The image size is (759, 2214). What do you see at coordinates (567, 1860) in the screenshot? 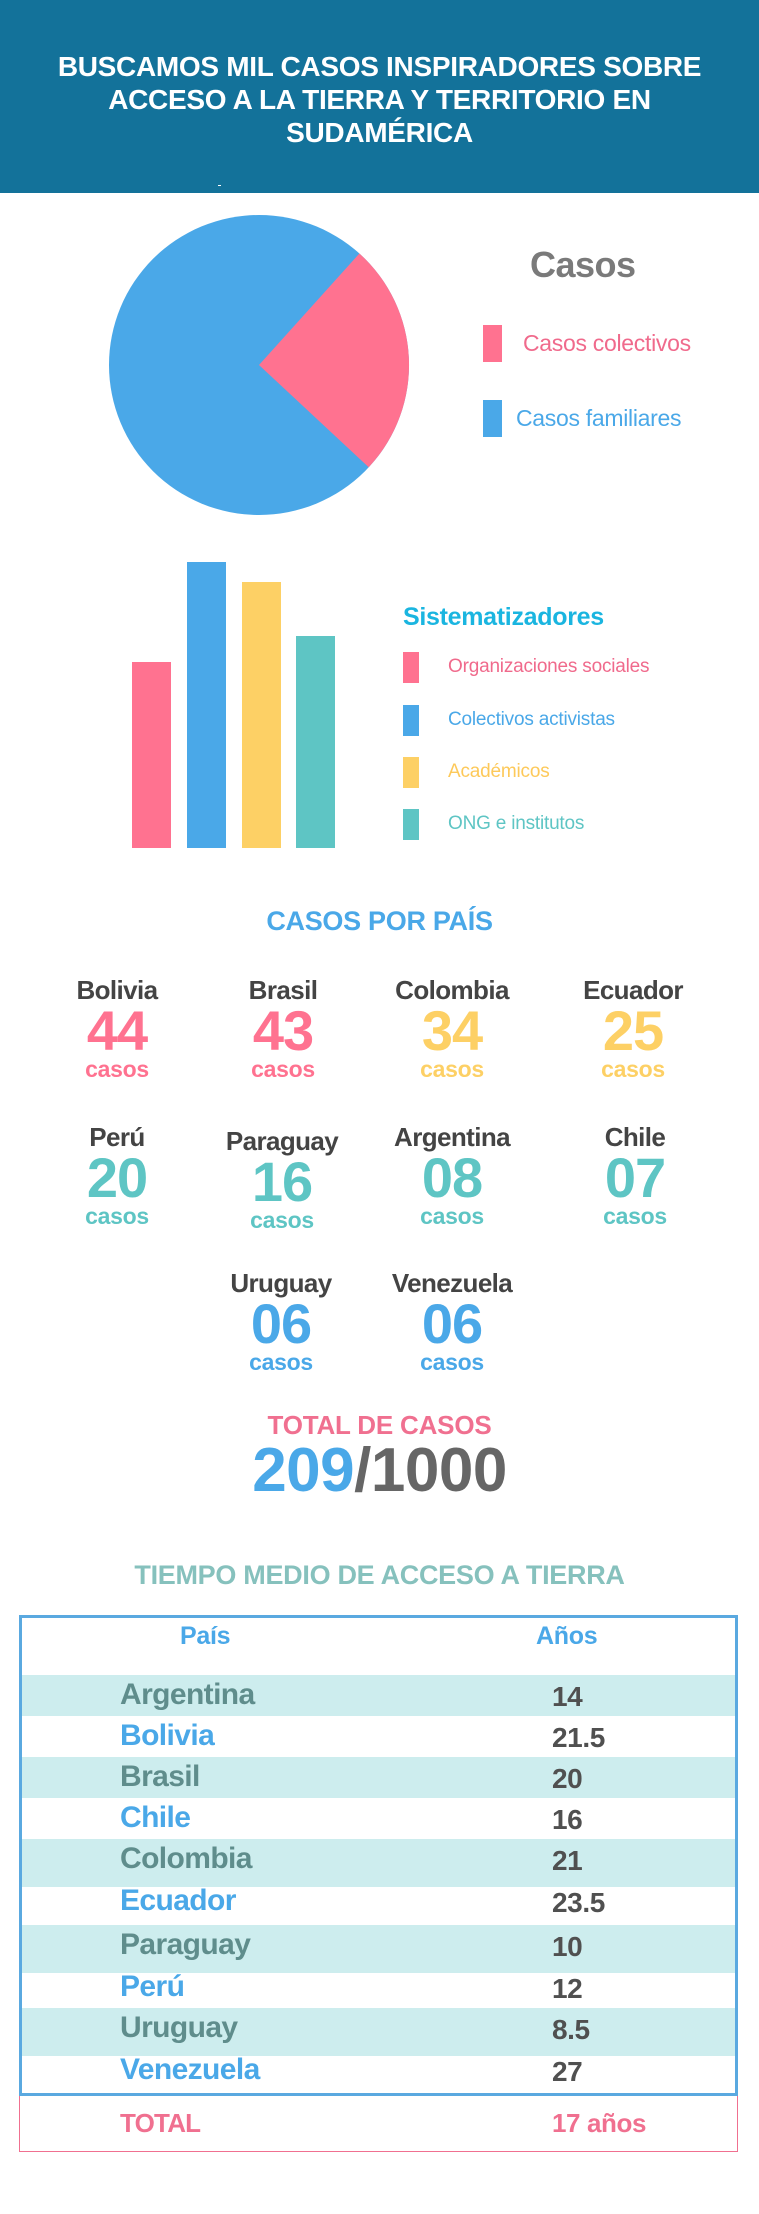
I see `row-years: 21` at bounding box center [567, 1860].